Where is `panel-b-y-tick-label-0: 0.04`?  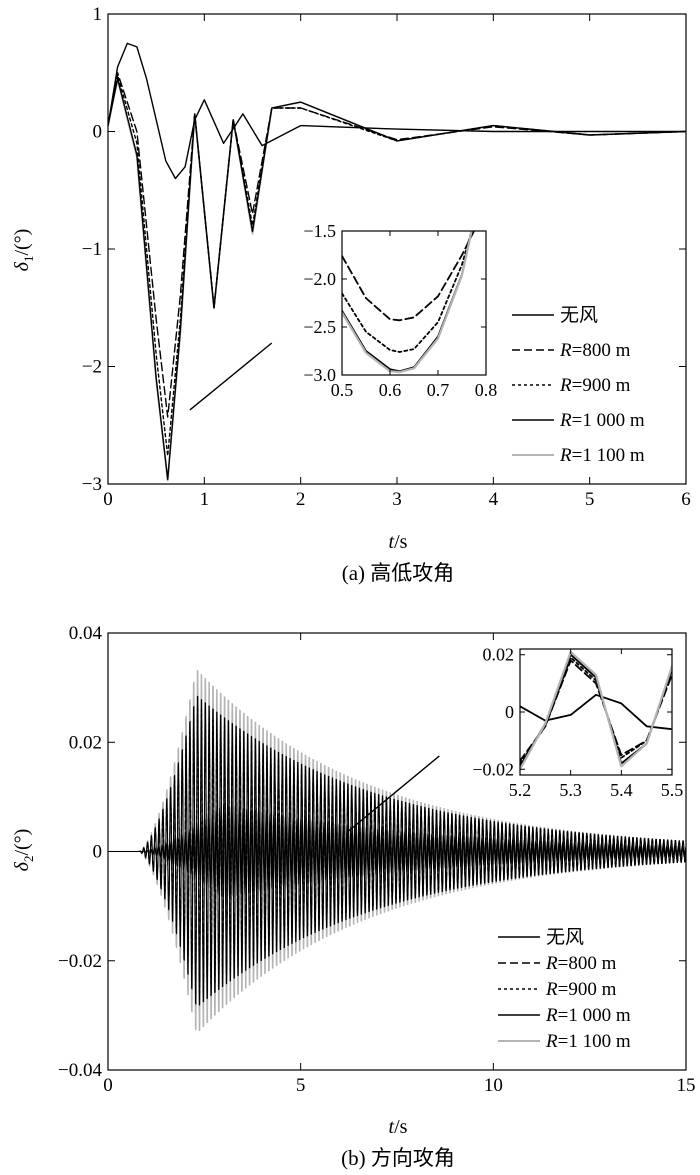
panel-b-y-tick-label-0: 0.04 is located at coordinates (86, 633).